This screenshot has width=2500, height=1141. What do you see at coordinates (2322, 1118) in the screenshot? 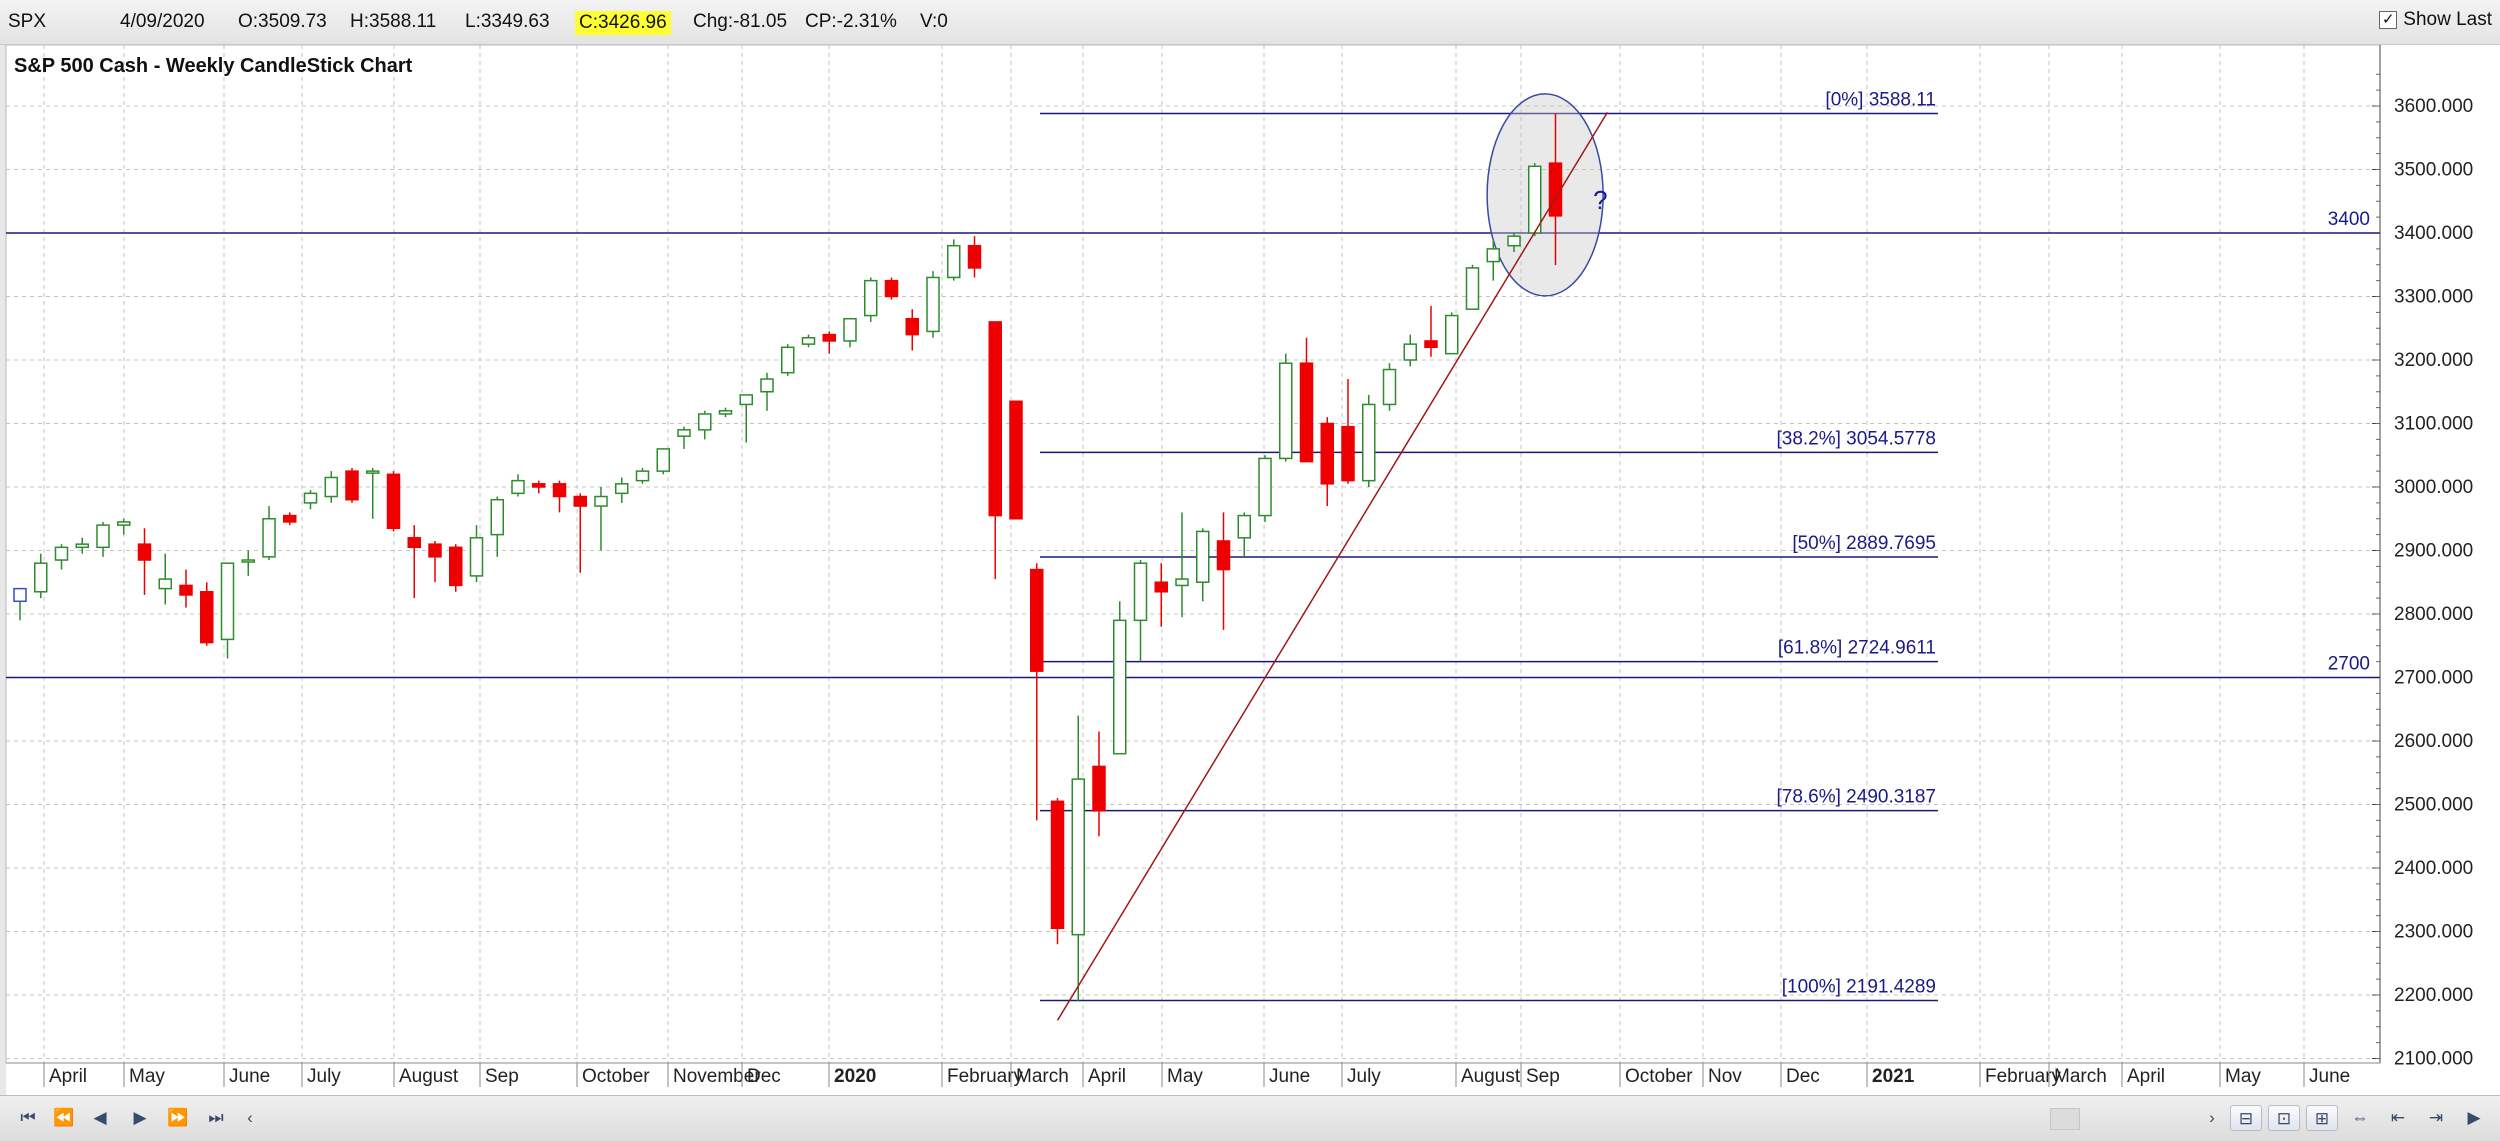
I see `zoom-in-icon: ⊞` at bounding box center [2322, 1118].